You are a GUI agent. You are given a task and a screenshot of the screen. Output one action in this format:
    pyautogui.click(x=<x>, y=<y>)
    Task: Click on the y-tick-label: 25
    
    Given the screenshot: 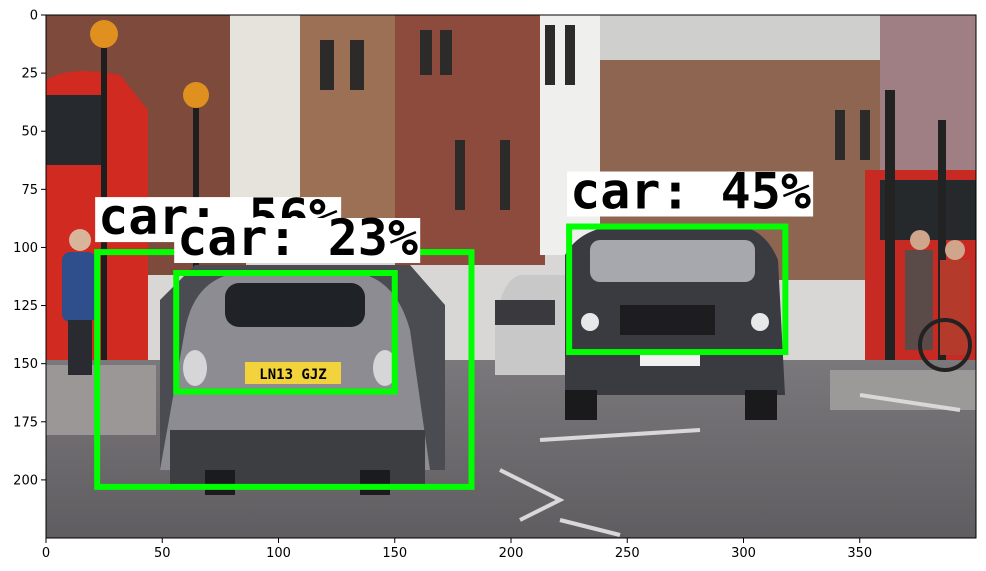 What is the action you would take?
    pyautogui.click(x=29, y=74)
    